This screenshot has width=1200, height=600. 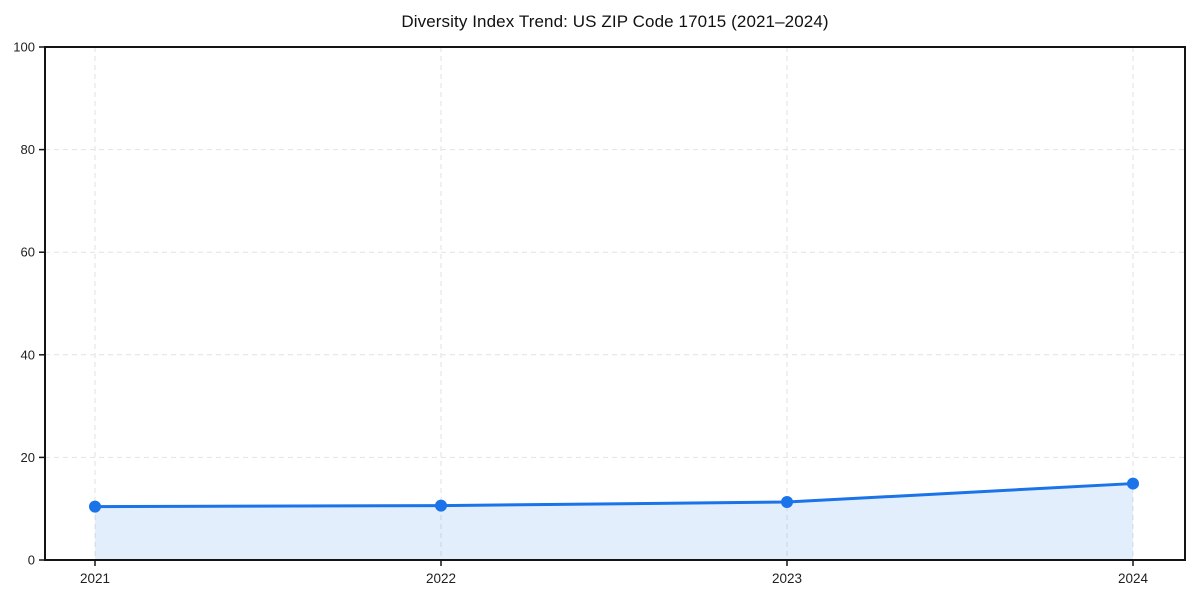 What do you see at coordinates (614, 495) in the screenshot?
I see `trend-line` at bounding box center [614, 495].